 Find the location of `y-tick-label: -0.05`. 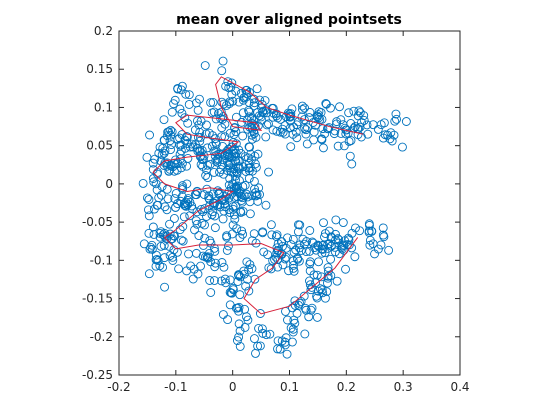

y-tick-label: -0.05 is located at coordinates (97, 222).